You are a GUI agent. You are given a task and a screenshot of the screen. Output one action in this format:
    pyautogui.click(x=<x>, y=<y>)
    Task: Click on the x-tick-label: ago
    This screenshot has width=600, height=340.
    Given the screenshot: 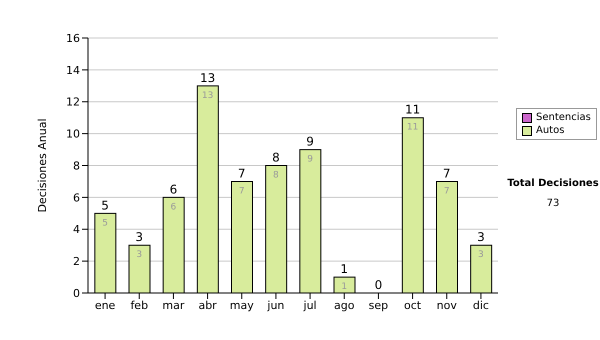 What is the action you would take?
    pyautogui.click(x=344, y=305)
    